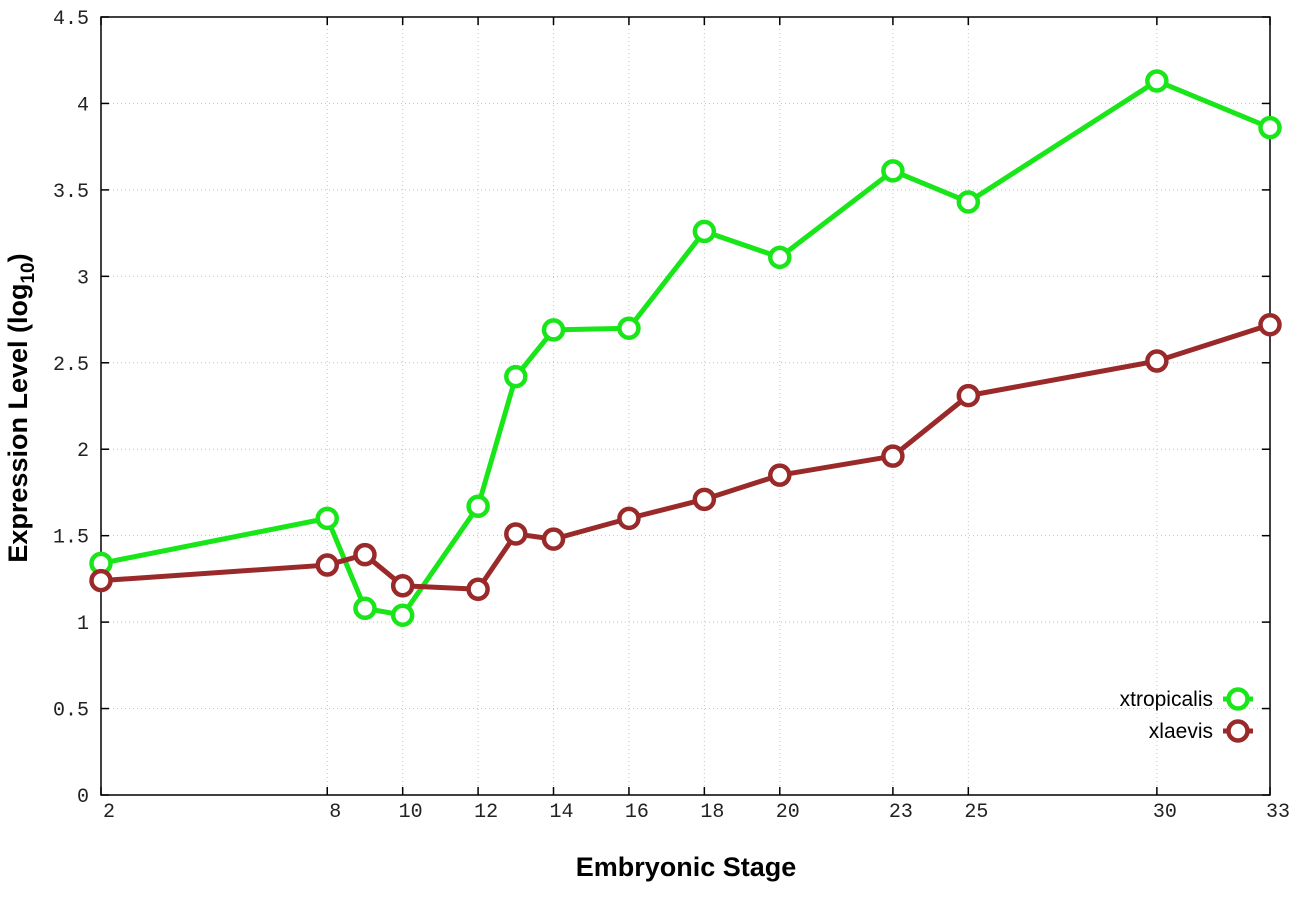 The height and width of the screenshot is (907, 1296). What do you see at coordinates (712, 812) in the screenshot?
I see `x-tick-label: 18` at bounding box center [712, 812].